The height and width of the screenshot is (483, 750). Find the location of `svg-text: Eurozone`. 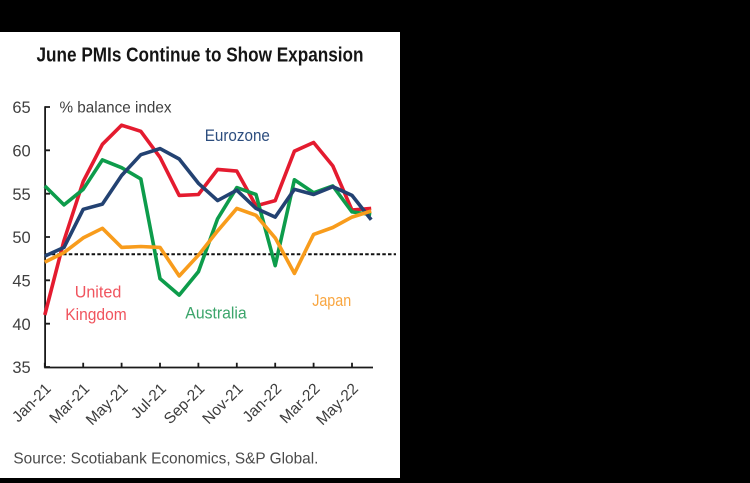

svg-text: Eurozone is located at coordinates (237, 136).